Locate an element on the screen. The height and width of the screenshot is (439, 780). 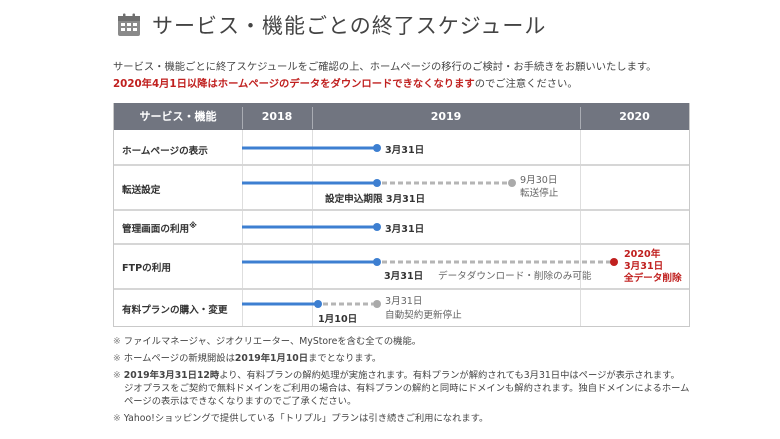
row-label-admin: 管理画面の利用※ is located at coordinates (159, 228).